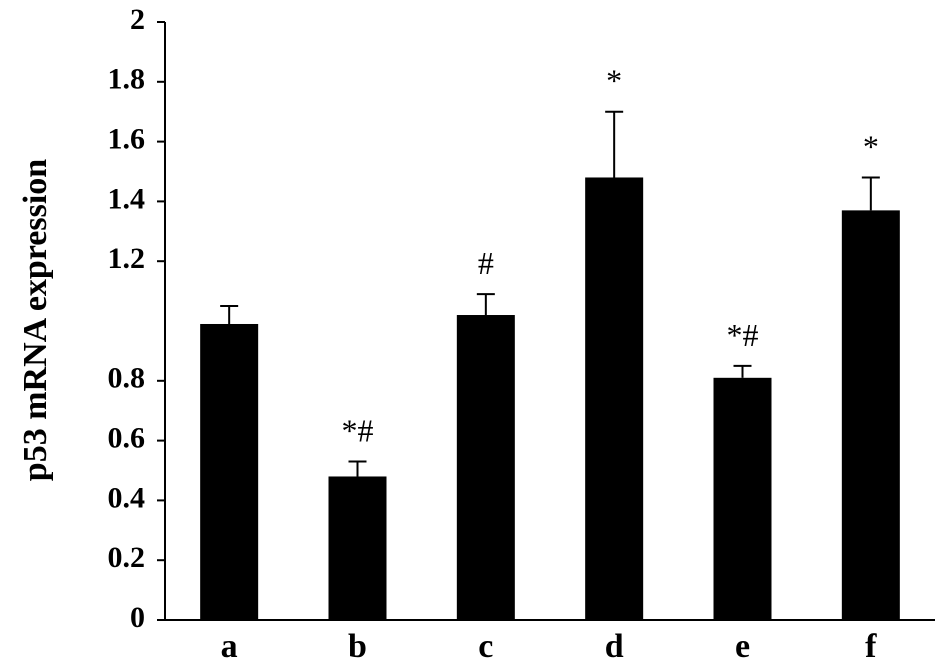 The width and height of the screenshot is (945, 672). Describe the element at coordinates (127, 198) in the screenshot. I see `y-tick-label: 1.4` at that location.